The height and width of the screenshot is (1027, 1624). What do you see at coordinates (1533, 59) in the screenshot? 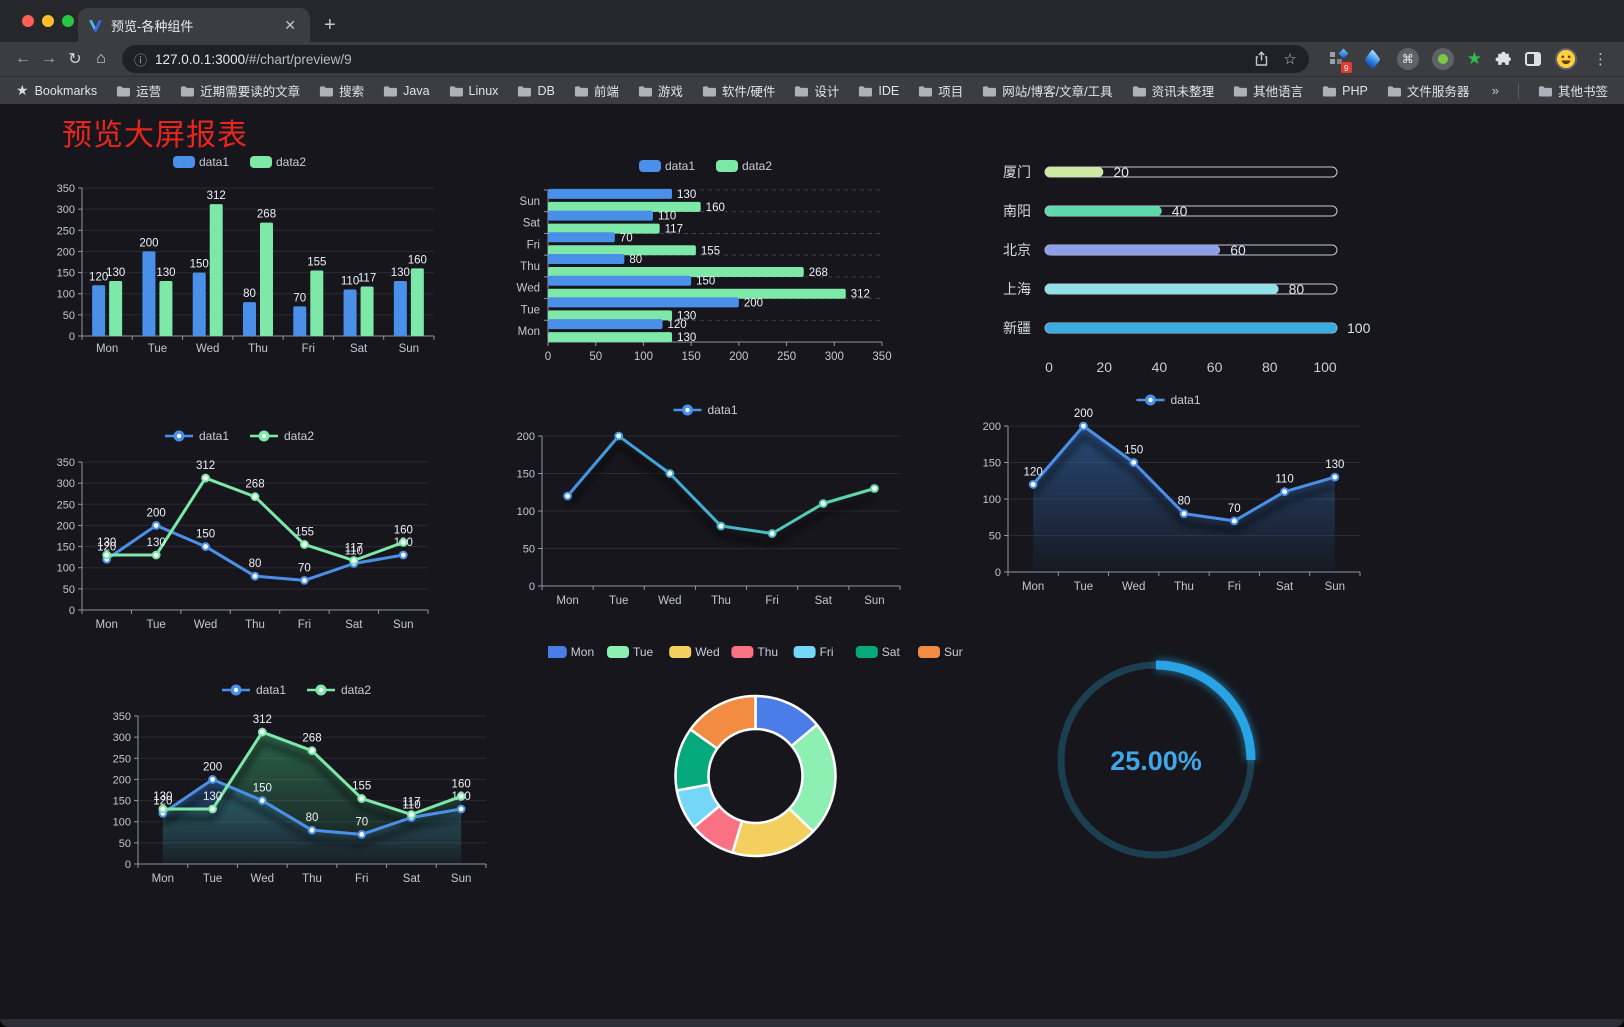
I see `sidebar-toggle-icon` at bounding box center [1533, 59].